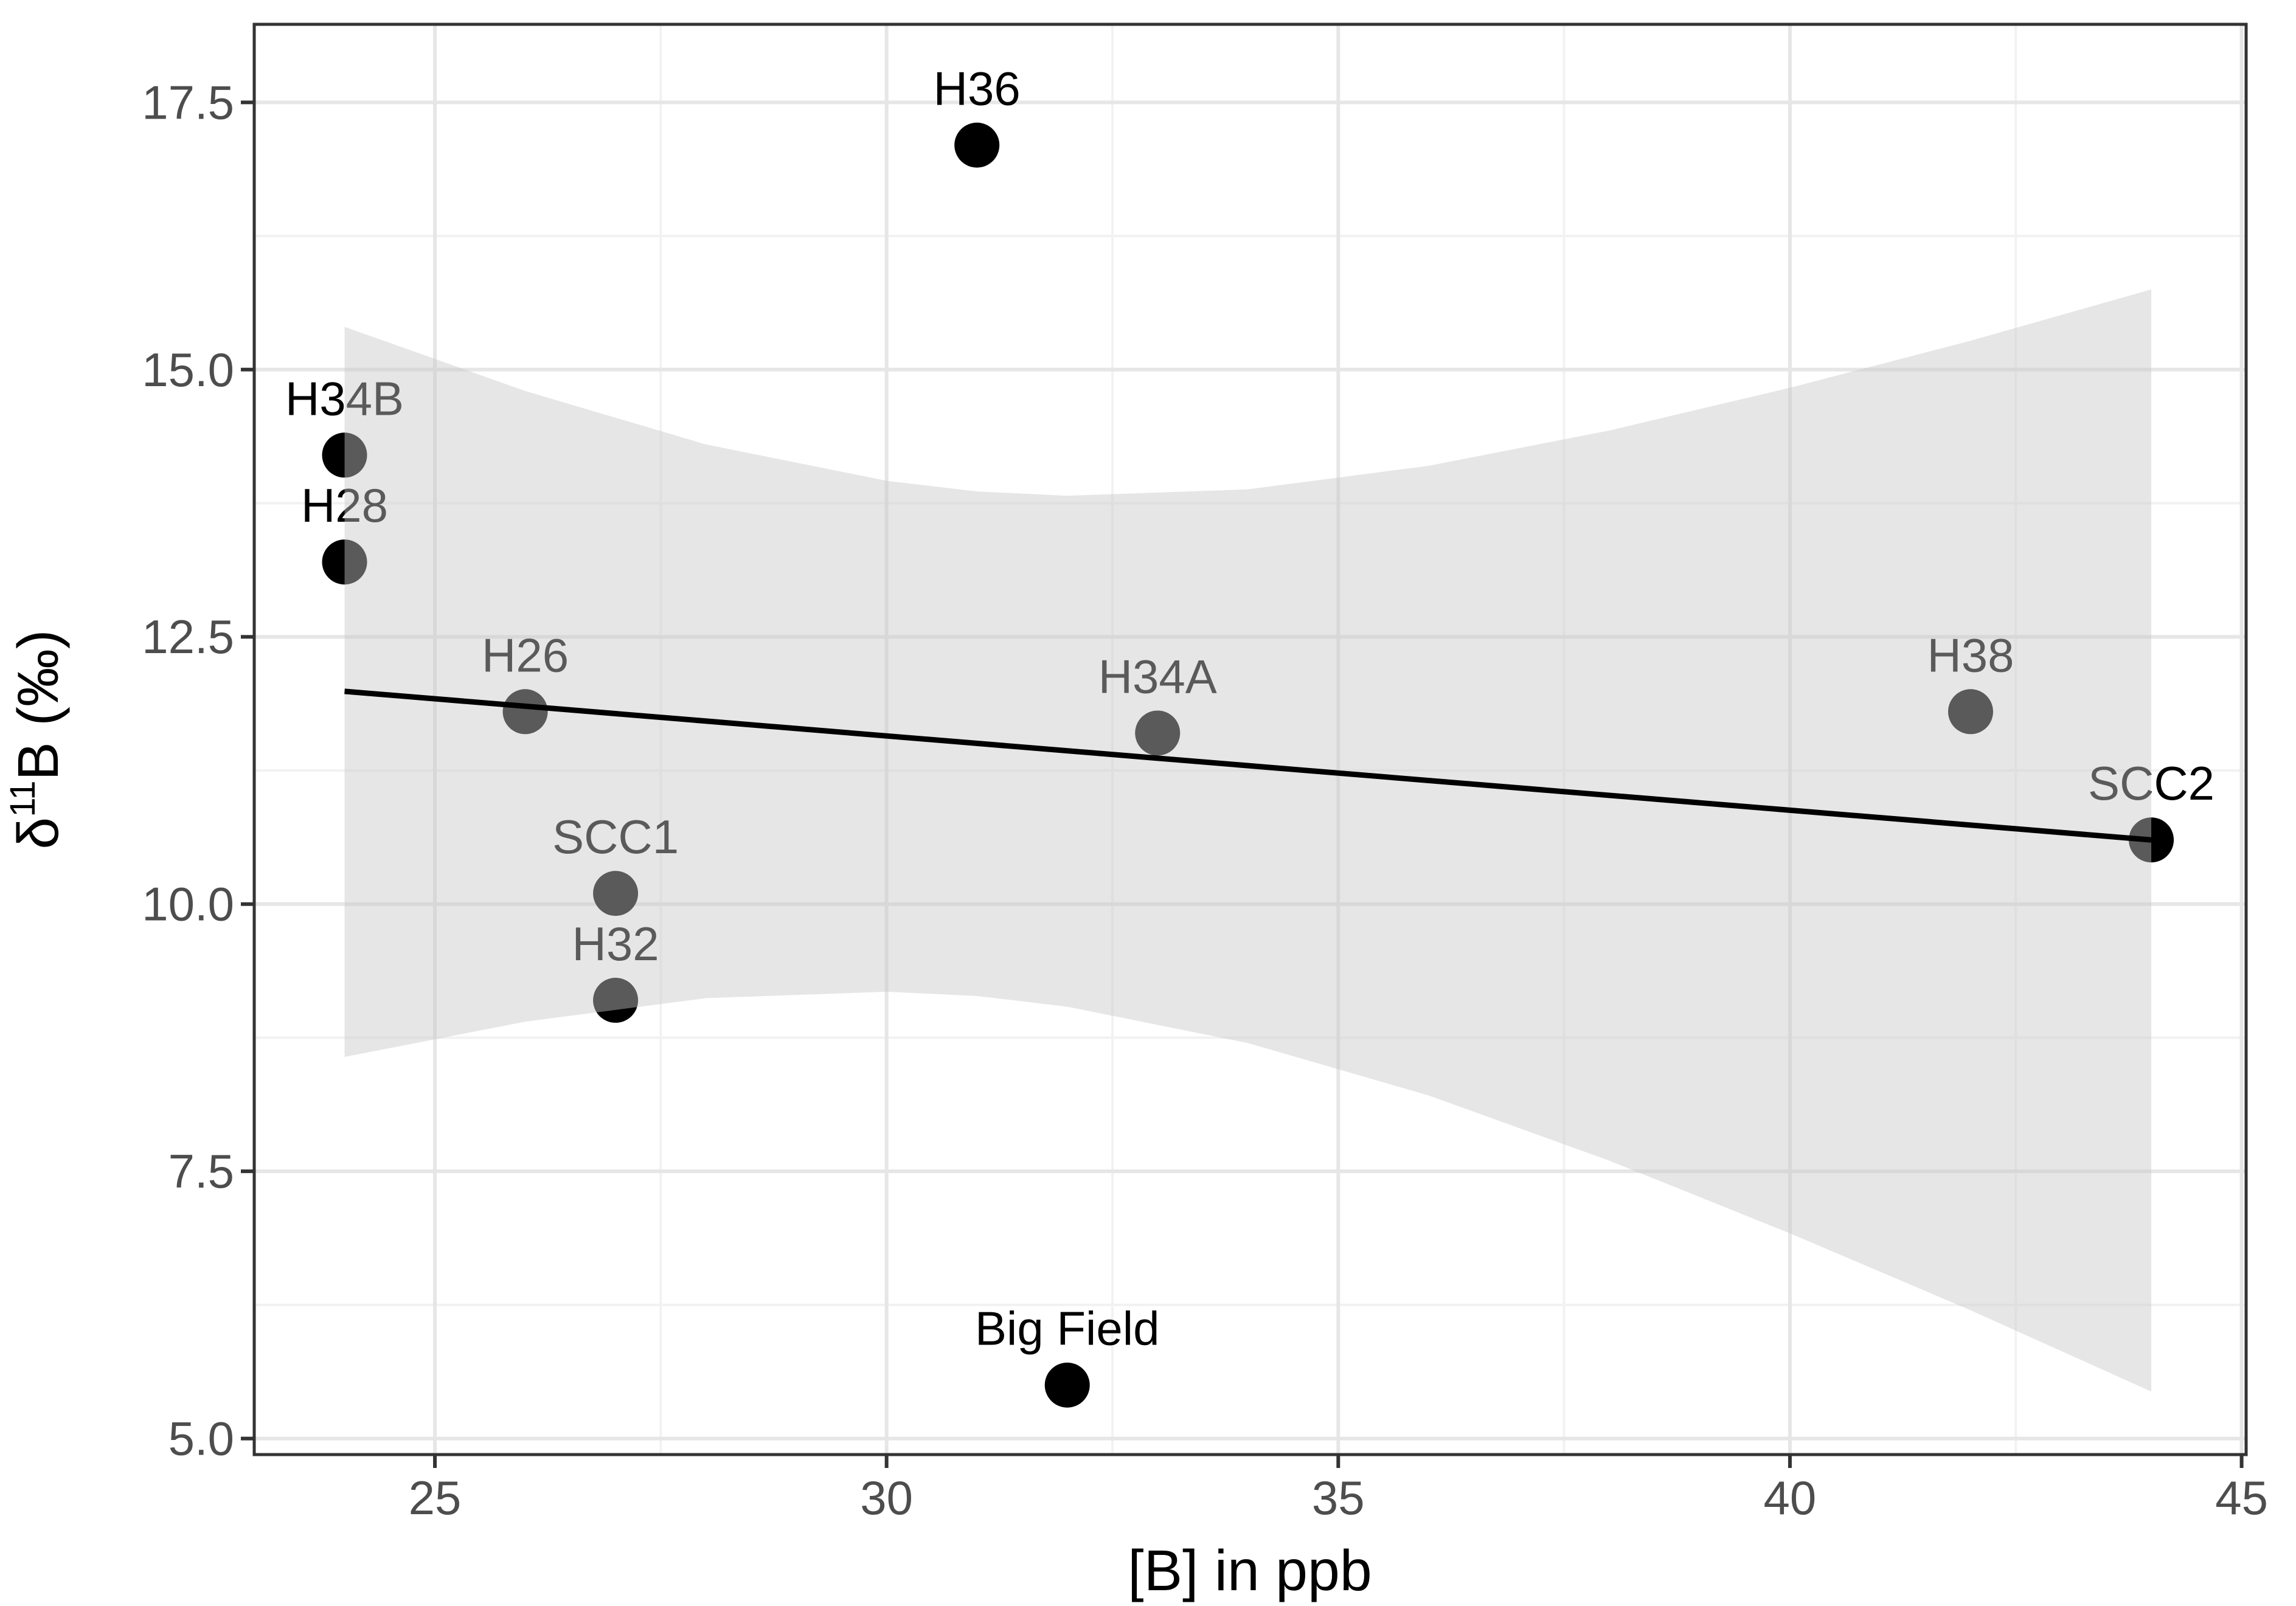 The height and width of the screenshot is (1606, 2296). Describe the element at coordinates (37, 739) in the screenshot. I see `y-axis-title: δ11B (‰)` at that location.